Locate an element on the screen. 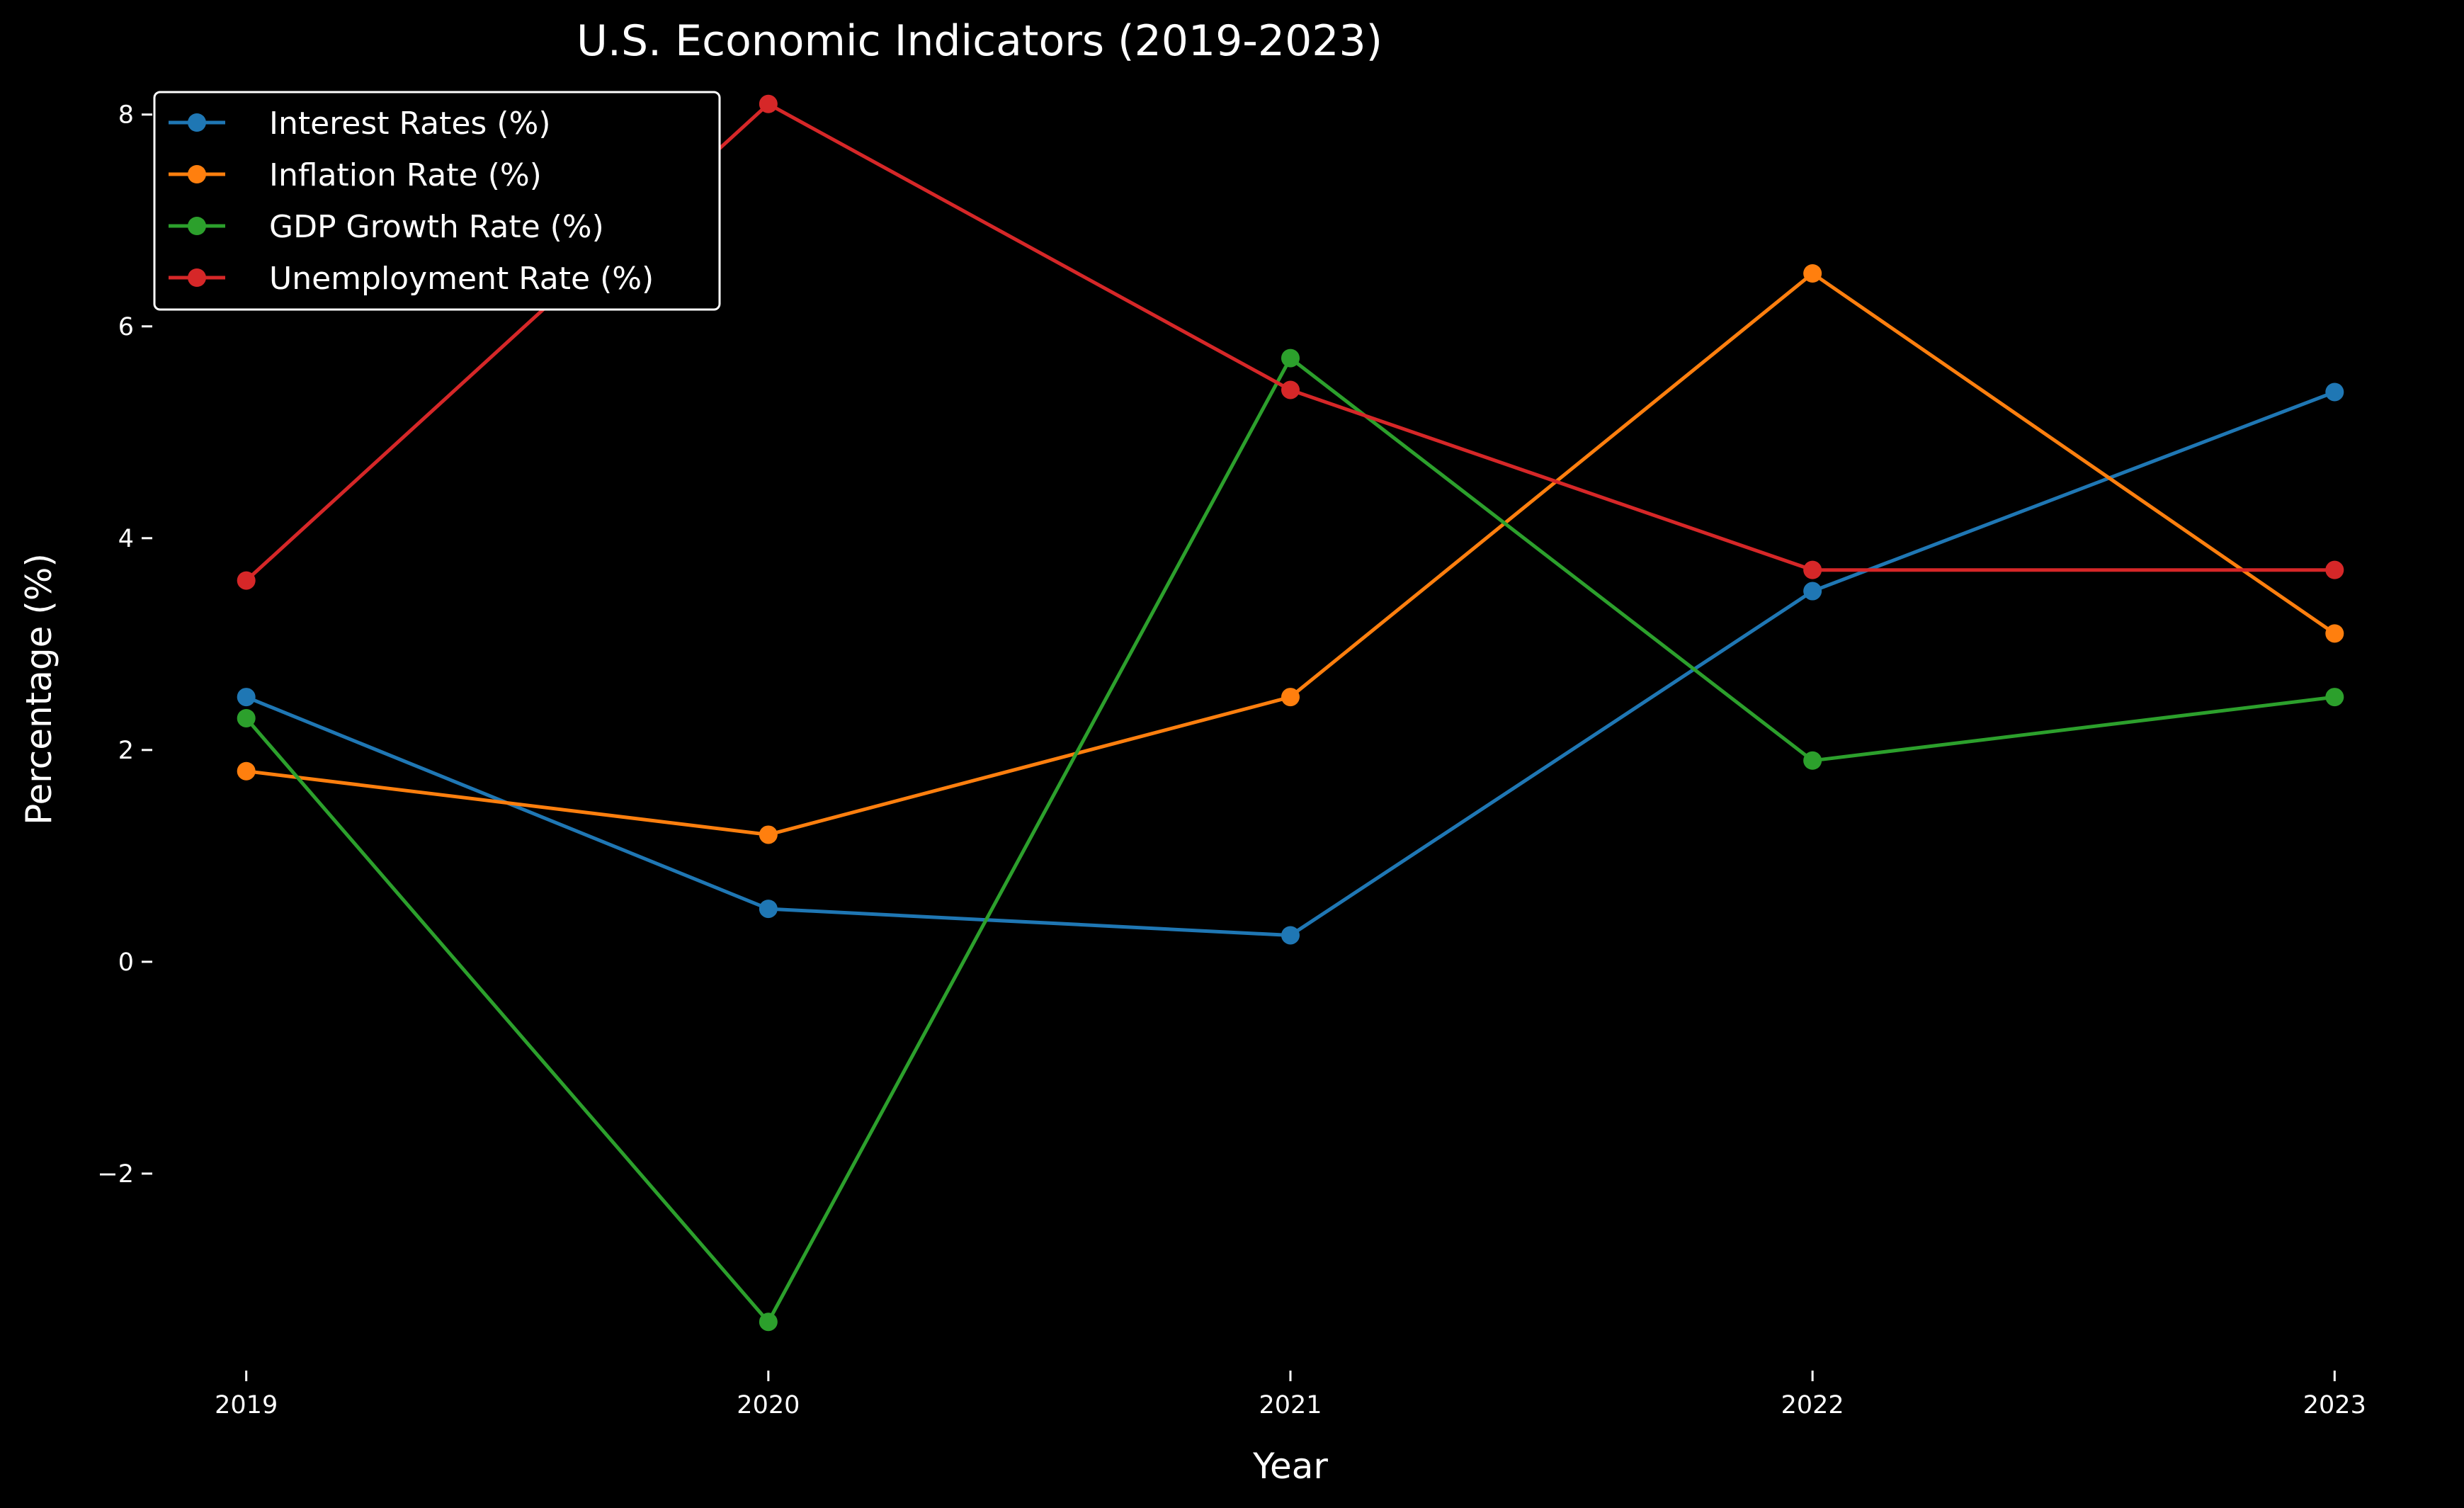  y-tick-label: 8 is located at coordinates (126, 115).